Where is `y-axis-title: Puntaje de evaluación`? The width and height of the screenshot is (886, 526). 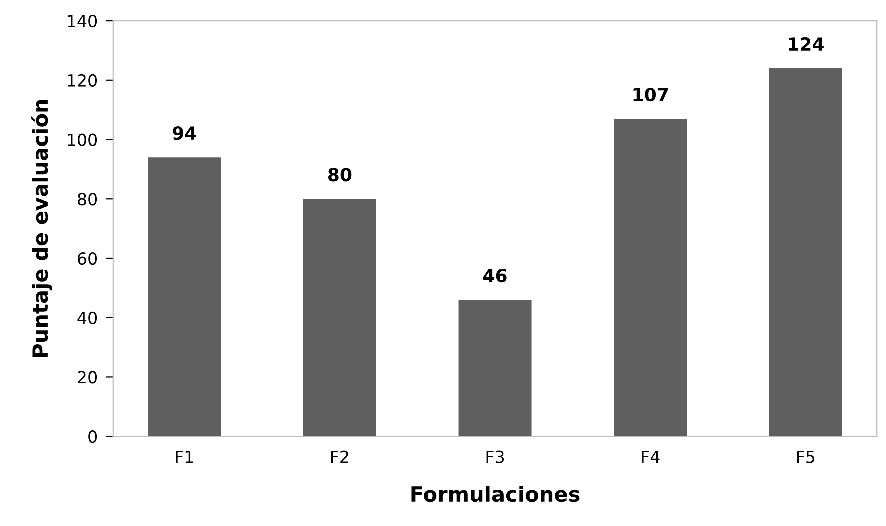
y-axis-title: Puntaje de evaluación is located at coordinates (41, 228).